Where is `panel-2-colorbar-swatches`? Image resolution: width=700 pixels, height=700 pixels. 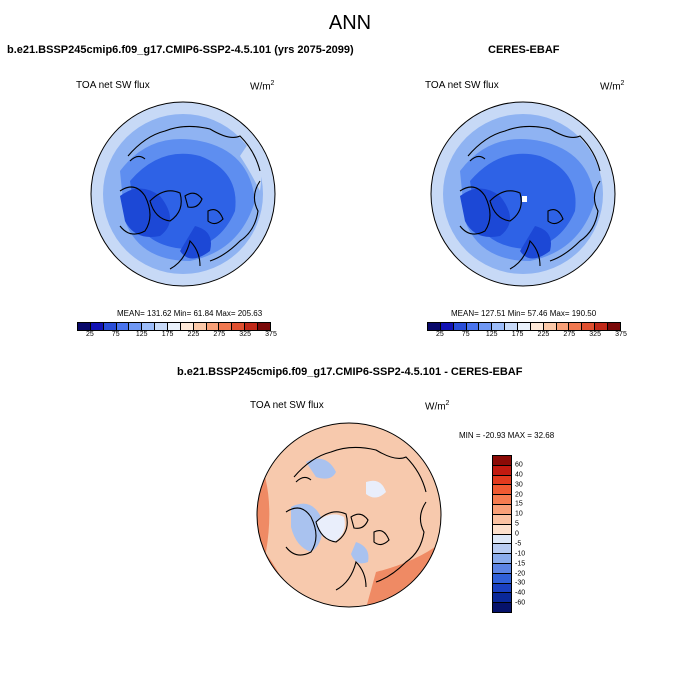
panel-2-colorbar-swatches is located at coordinates (524, 326).